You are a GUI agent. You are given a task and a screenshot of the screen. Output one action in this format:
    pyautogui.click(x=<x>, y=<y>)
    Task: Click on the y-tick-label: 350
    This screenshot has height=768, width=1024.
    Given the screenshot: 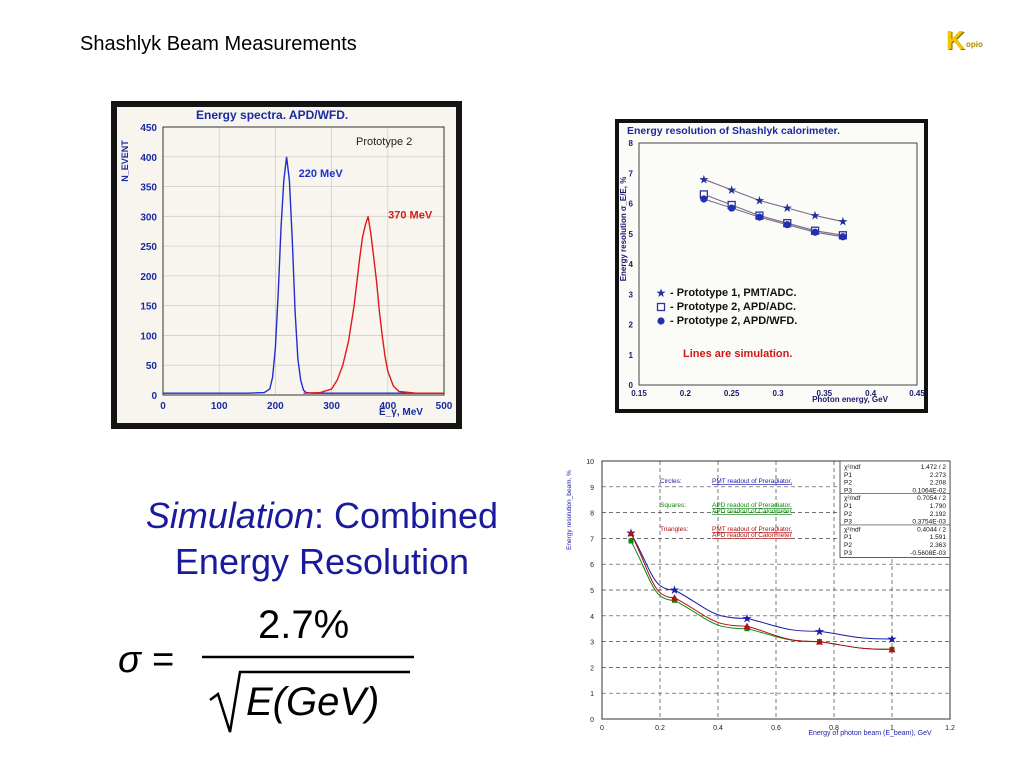 What is the action you would take?
    pyautogui.click(x=148, y=188)
    